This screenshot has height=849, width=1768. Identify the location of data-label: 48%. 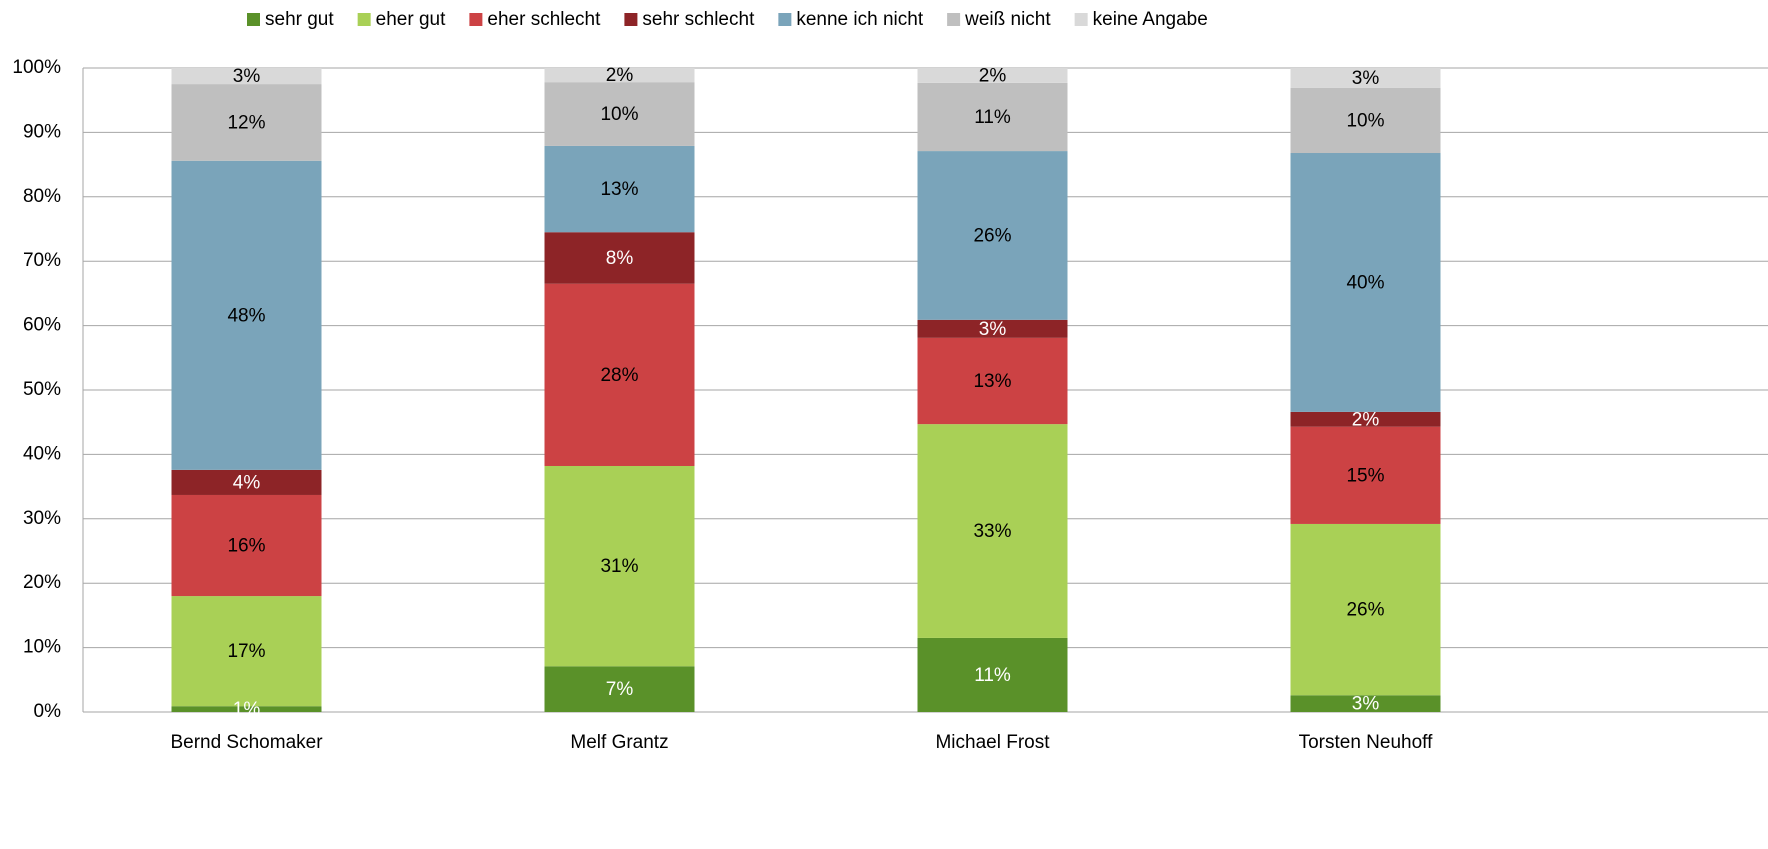
(246, 315).